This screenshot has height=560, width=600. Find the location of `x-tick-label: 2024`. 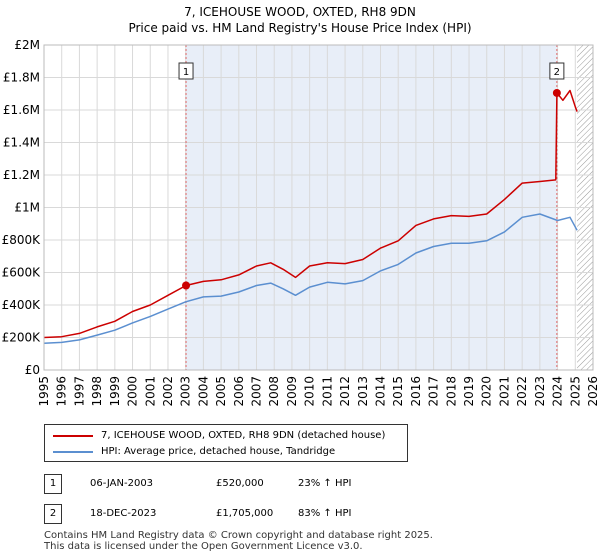

x-tick-label: 2024 is located at coordinates (558, 391).